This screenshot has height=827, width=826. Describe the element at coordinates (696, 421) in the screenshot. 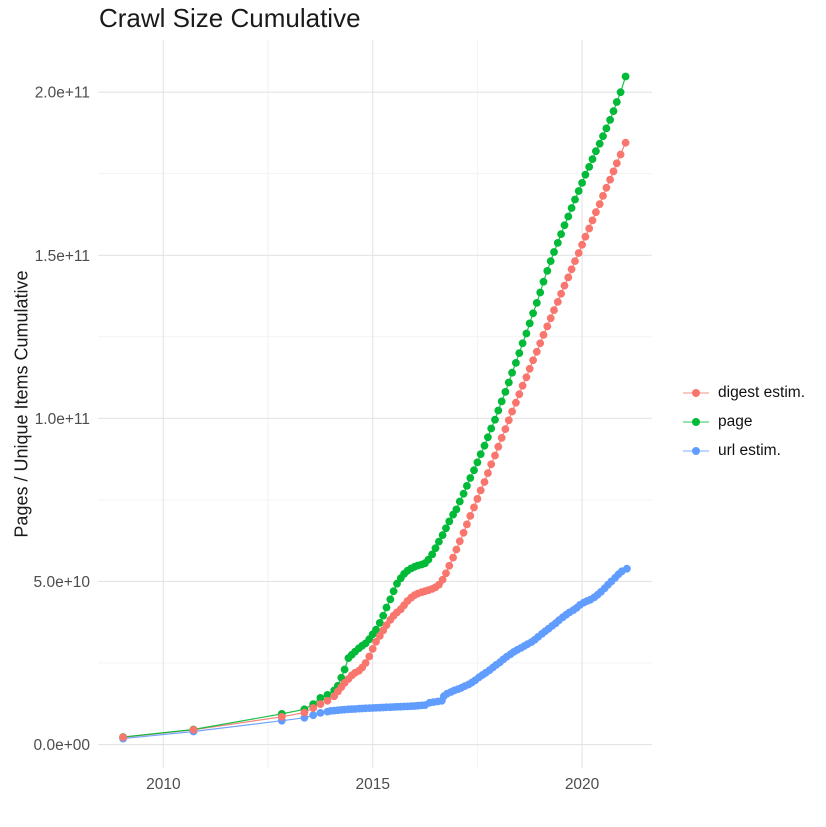

I see `legend-key-page-icon` at that location.